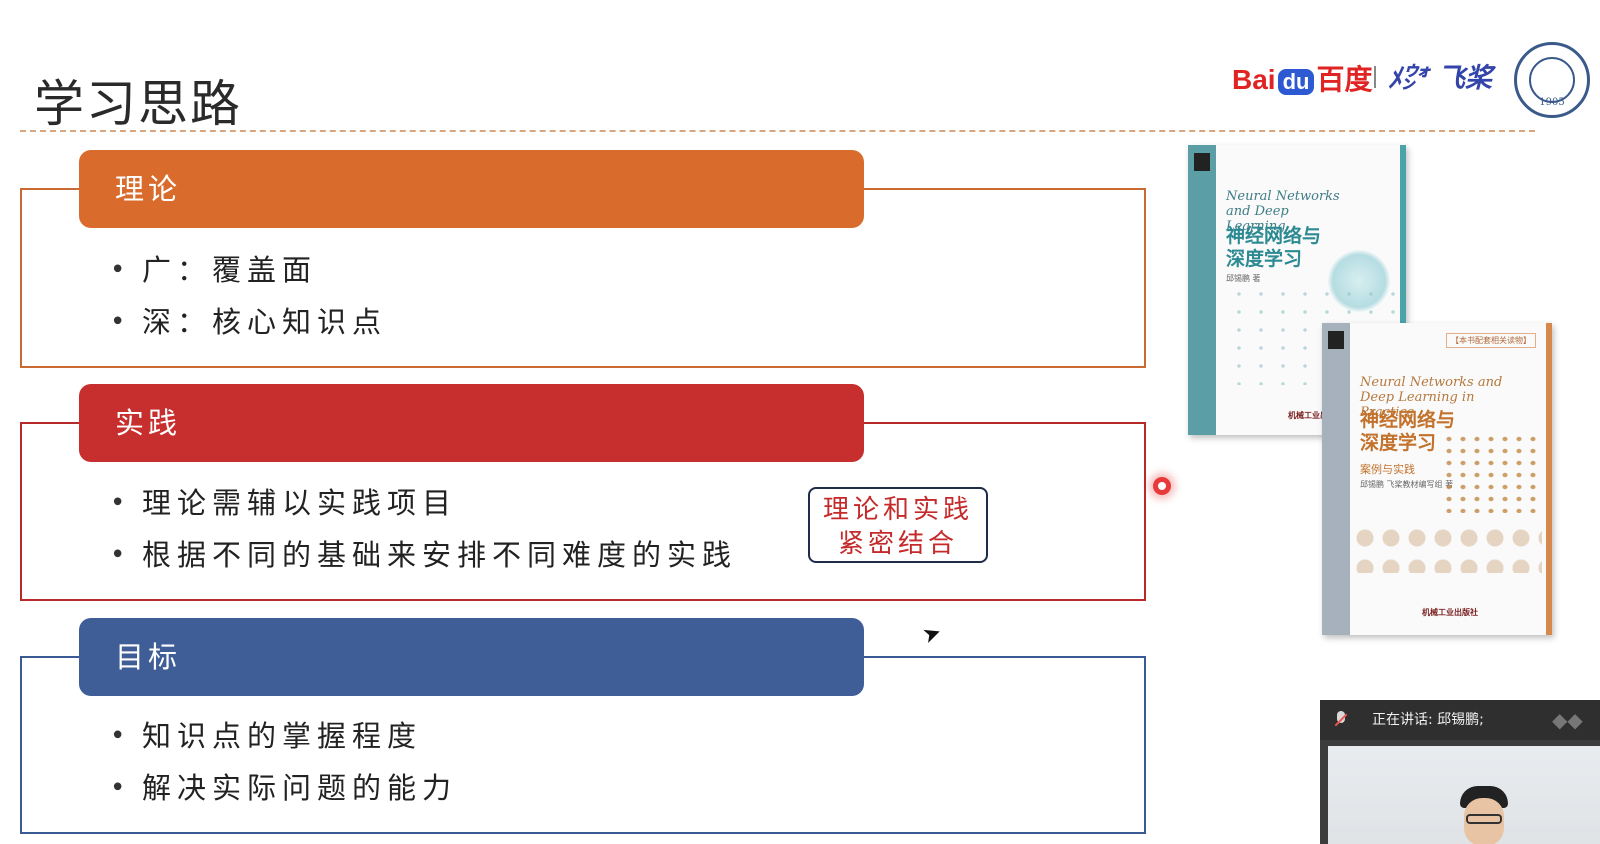 The width and height of the screenshot is (1600, 844). Describe the element at coordinates (283, 788) in the screenshot. I see `list-item: 解决实际问题的能力` at that location.